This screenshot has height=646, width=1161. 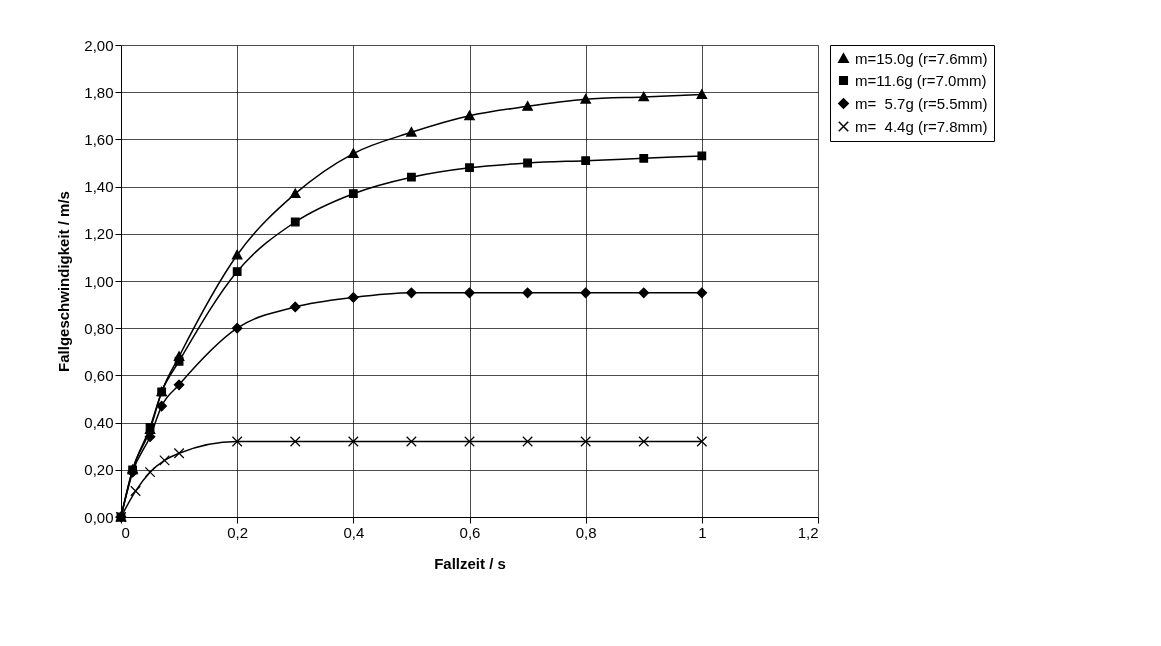 What do you see at coordinates (238, 532) in the screenshot?
I see `x-tick-label: 0,2` at bounding box center [238, 532].